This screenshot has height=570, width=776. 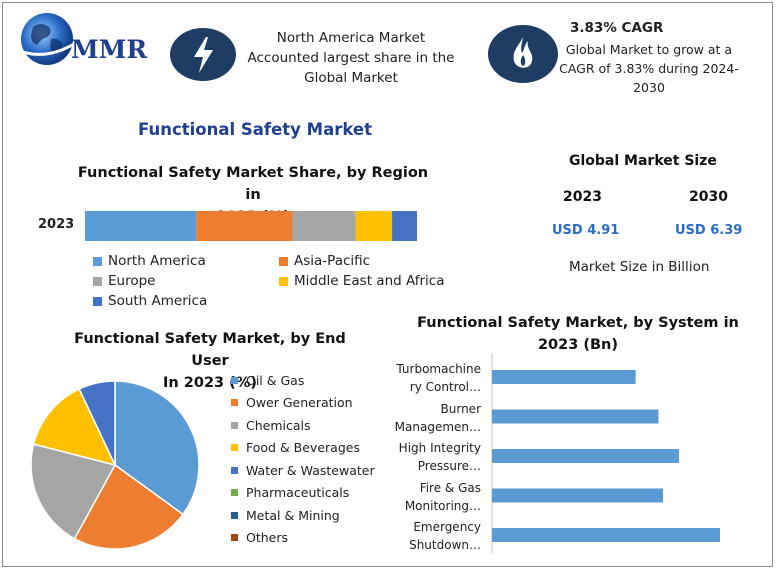 I want to click on pie-legend-item: Metal & Mining, so click(x=311, y=515).